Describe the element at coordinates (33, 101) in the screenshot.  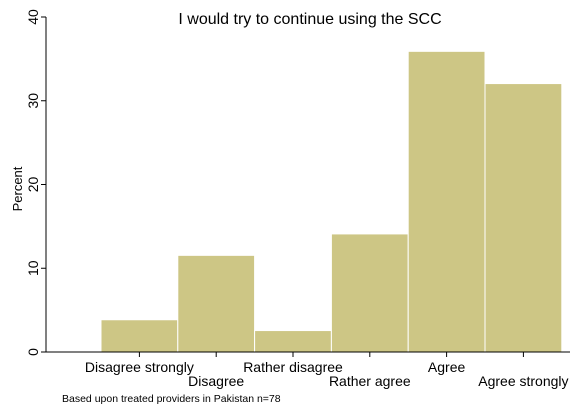
I see `y-tick-label-3: 30` at that location.